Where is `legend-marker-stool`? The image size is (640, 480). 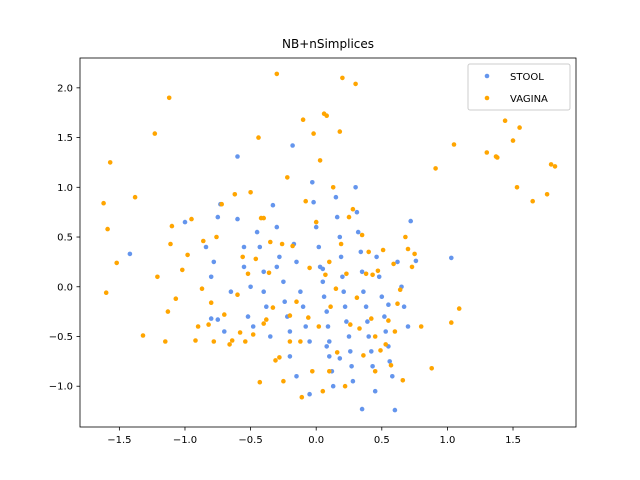 legend-marker-stool is located at coordinates (487, 76).